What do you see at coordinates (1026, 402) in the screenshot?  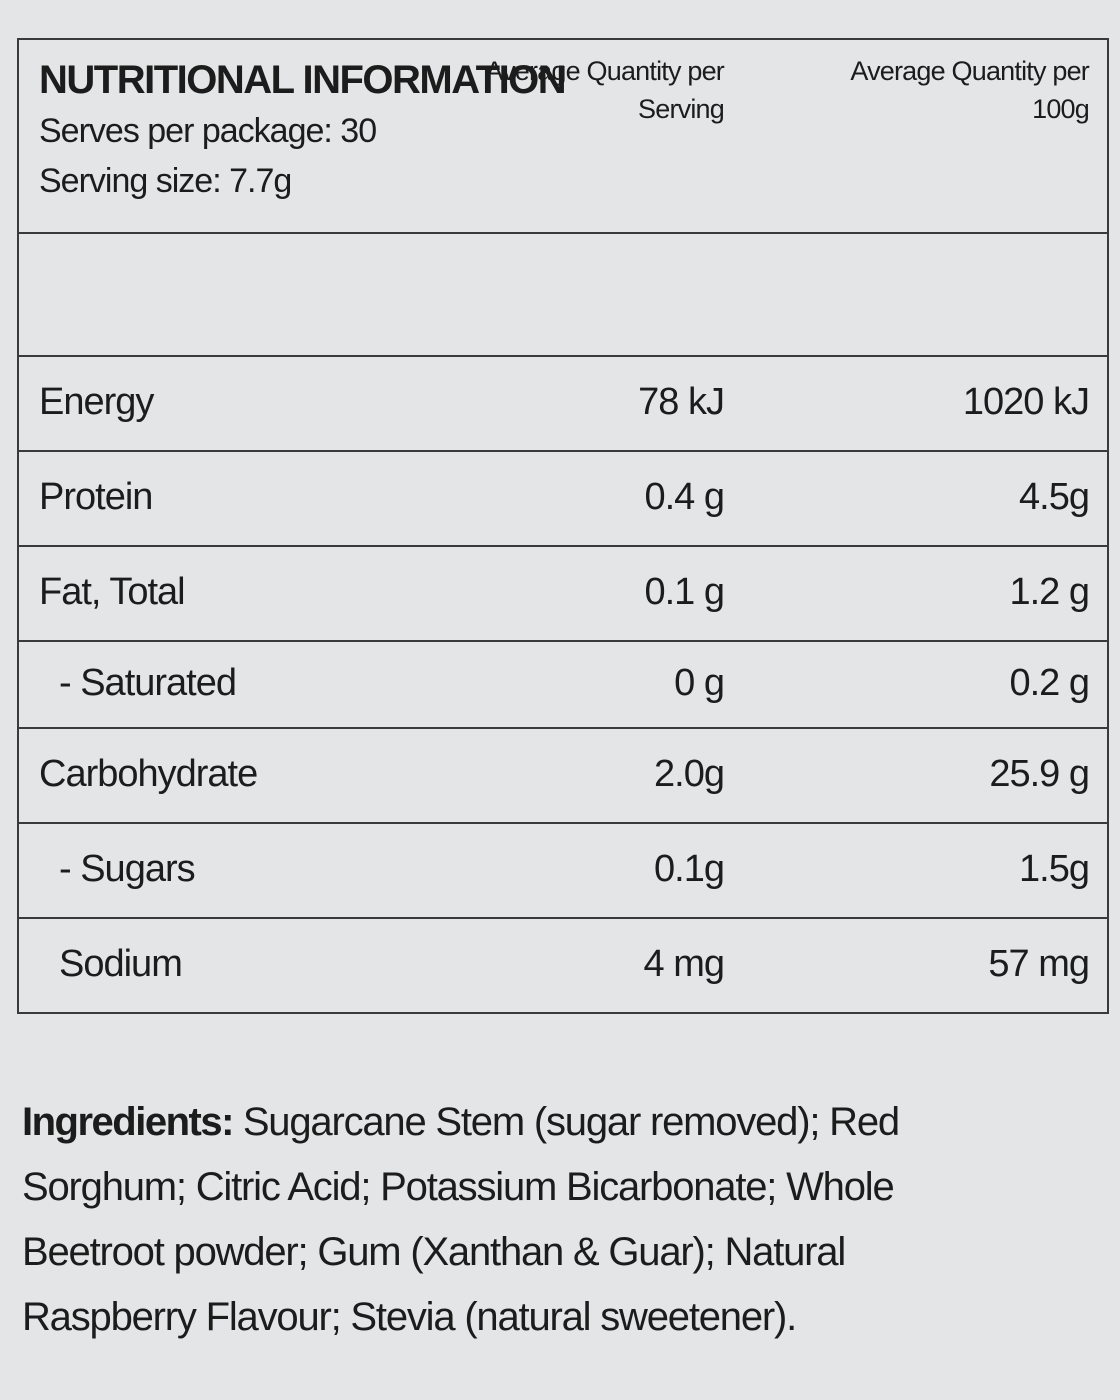 I see `nutrient-value: 1020 kJ` at bounding box center [1026, 402].